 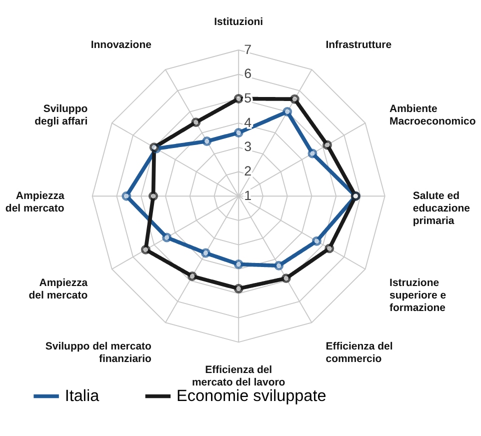 I want to click on spoke-label: Efficienza del mercato del lavoro, so click(x=239, y=376).